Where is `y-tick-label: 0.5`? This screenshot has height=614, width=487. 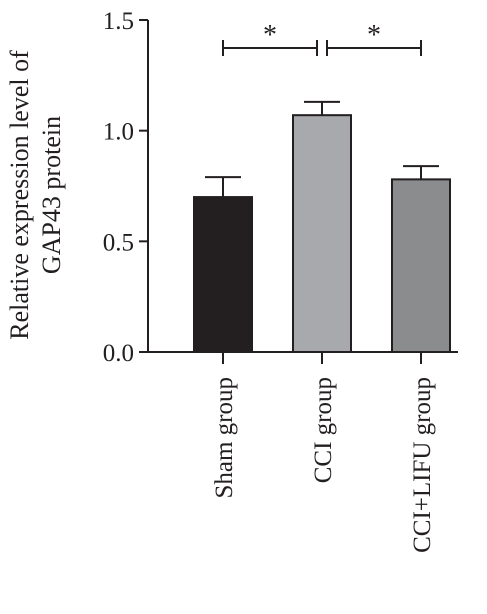 y-tick-label: 0.5 is located at coordinates (118, 242).